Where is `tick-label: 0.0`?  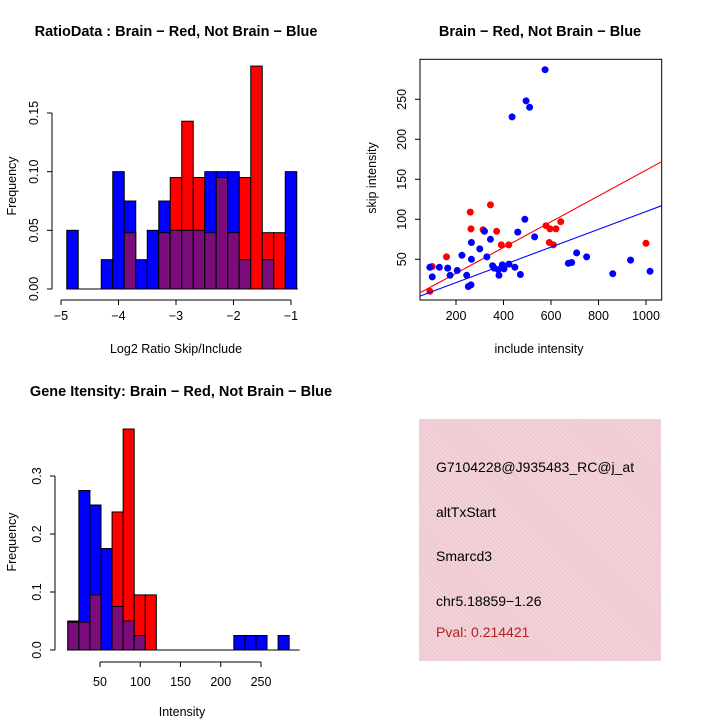 tick-label: 0.0 is located at coordinates (37, 649).